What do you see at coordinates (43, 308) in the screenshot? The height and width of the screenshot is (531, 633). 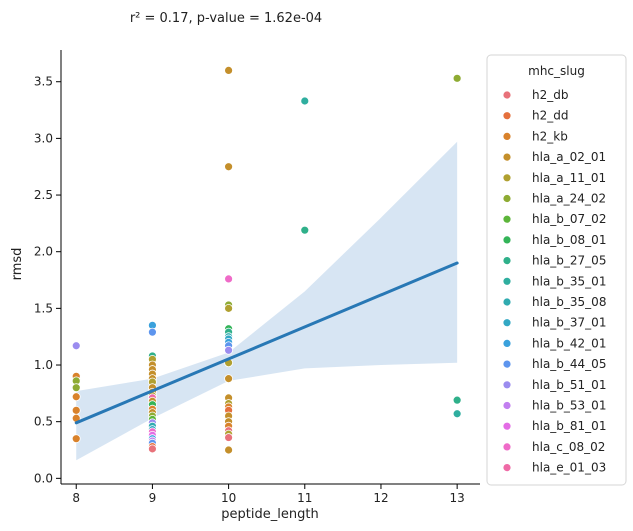 I see `y-tick-label: 1.5` at bounding box center [43, 308].